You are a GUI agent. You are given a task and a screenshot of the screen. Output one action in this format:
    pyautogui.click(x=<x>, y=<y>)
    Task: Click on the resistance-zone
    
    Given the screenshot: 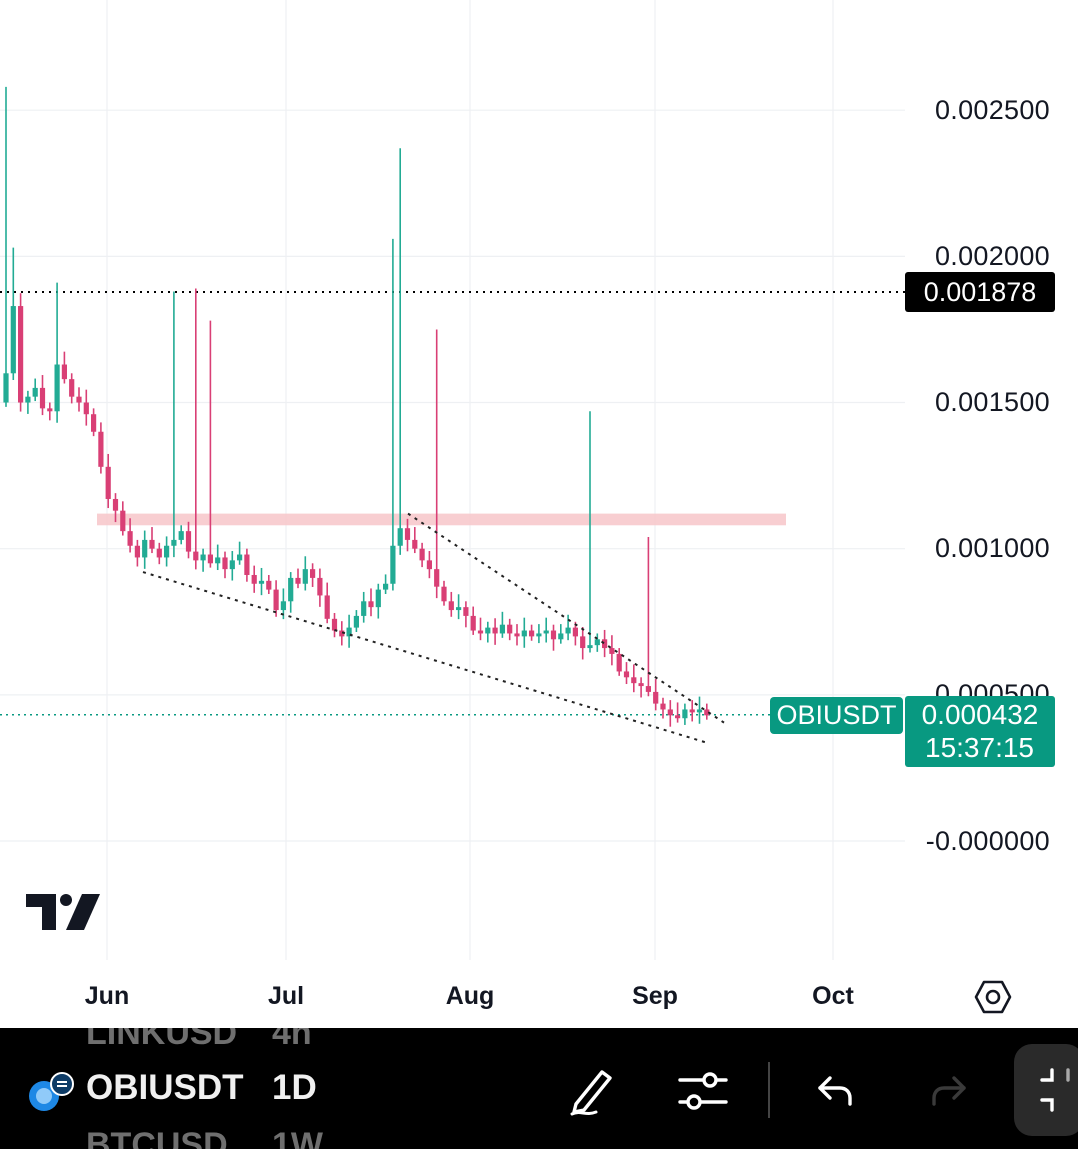 What is the action you would take?
    pyautogui.click(x=441, y=519)
    